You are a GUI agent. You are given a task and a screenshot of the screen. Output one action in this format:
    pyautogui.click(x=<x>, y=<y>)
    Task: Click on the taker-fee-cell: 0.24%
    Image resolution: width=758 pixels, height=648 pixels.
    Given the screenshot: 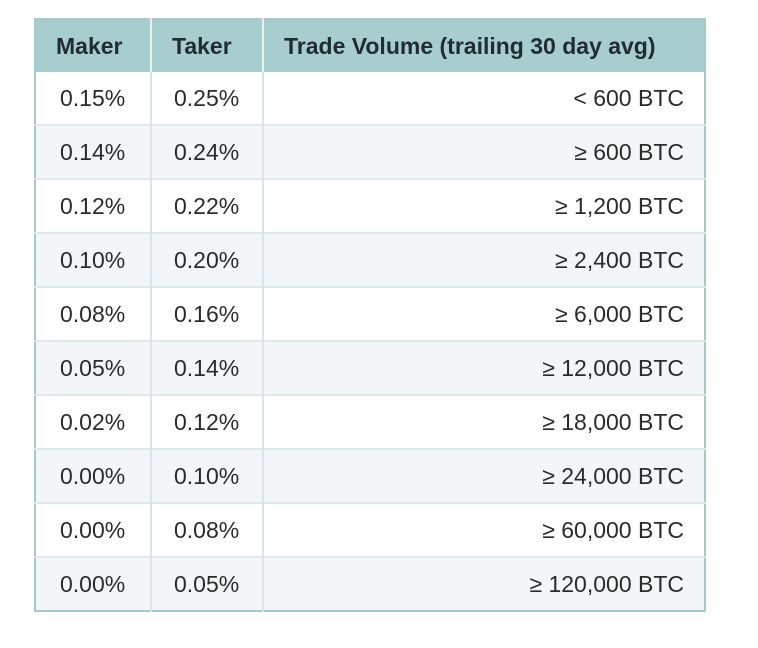 What is the action you would take?
    pyautogui.click(x=207, y=152)
    